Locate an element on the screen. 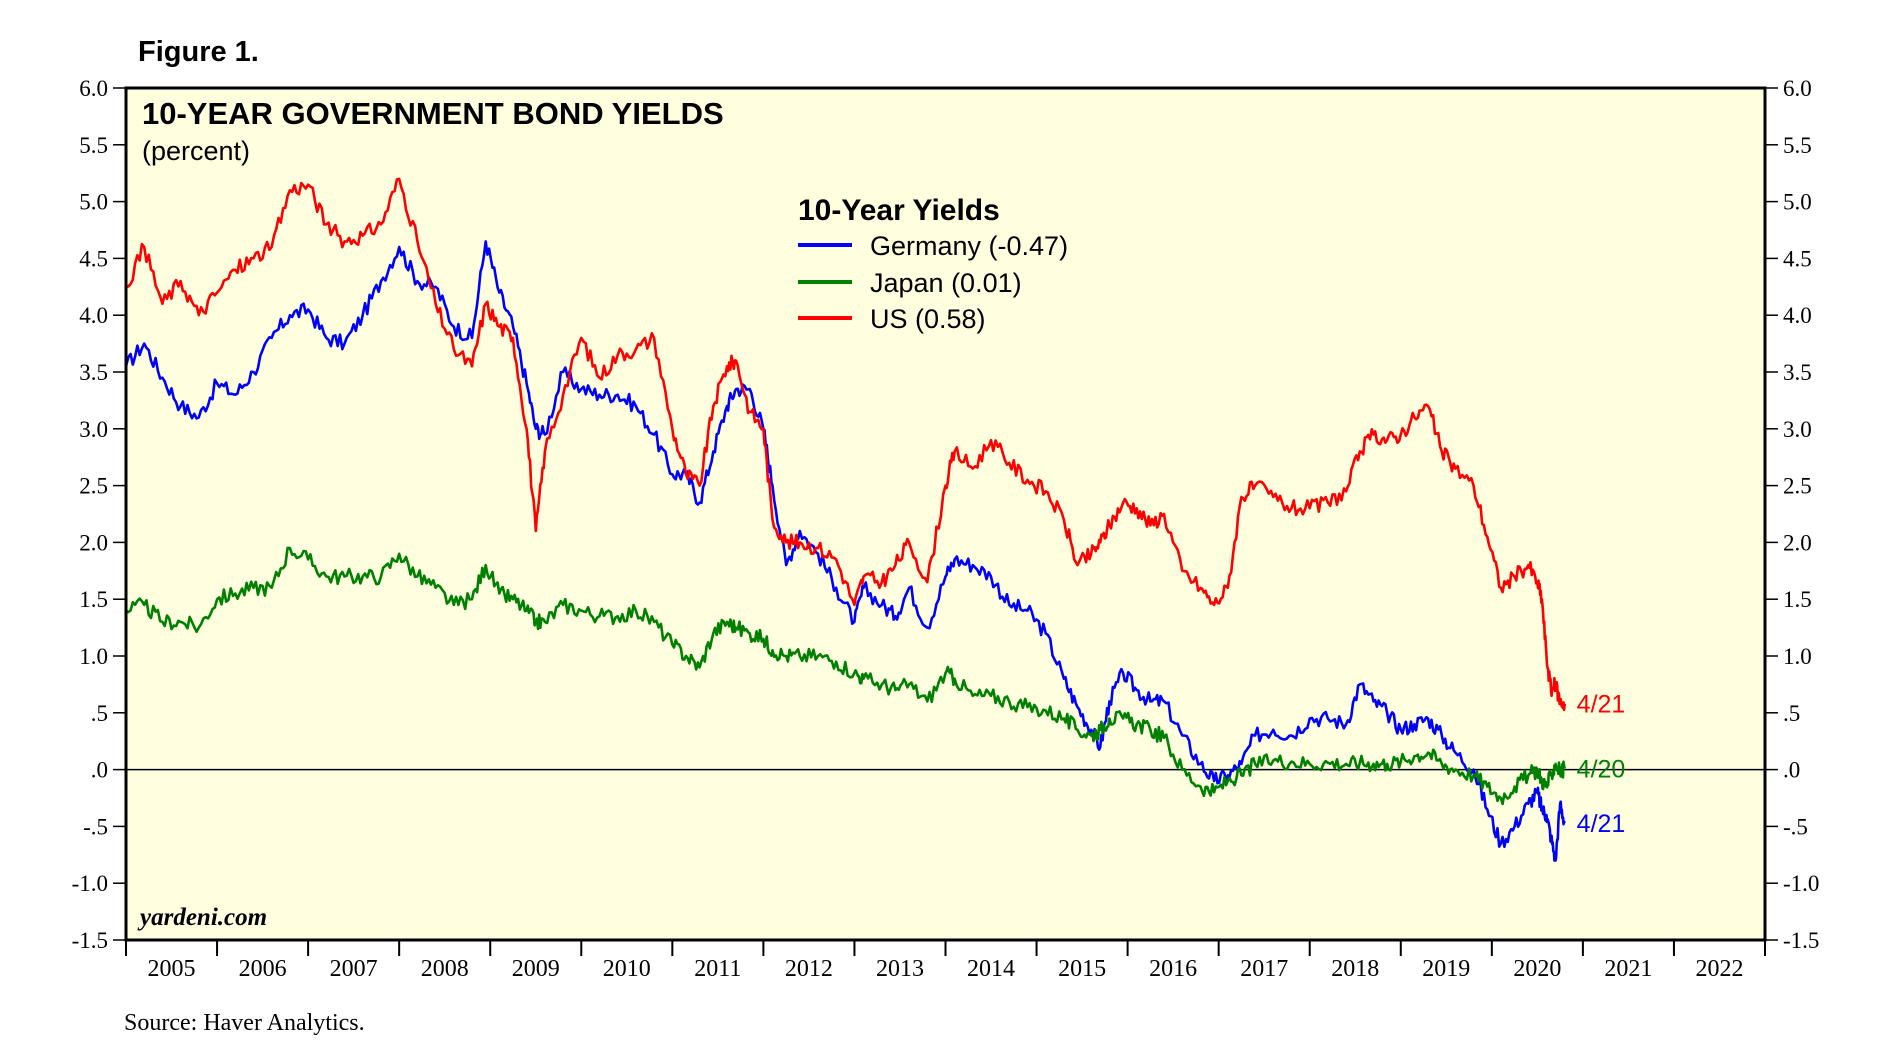 This screenshot has width=1895, height=1061. y-tick-label-right: 3.5 is located at coordinates (1797, 372).